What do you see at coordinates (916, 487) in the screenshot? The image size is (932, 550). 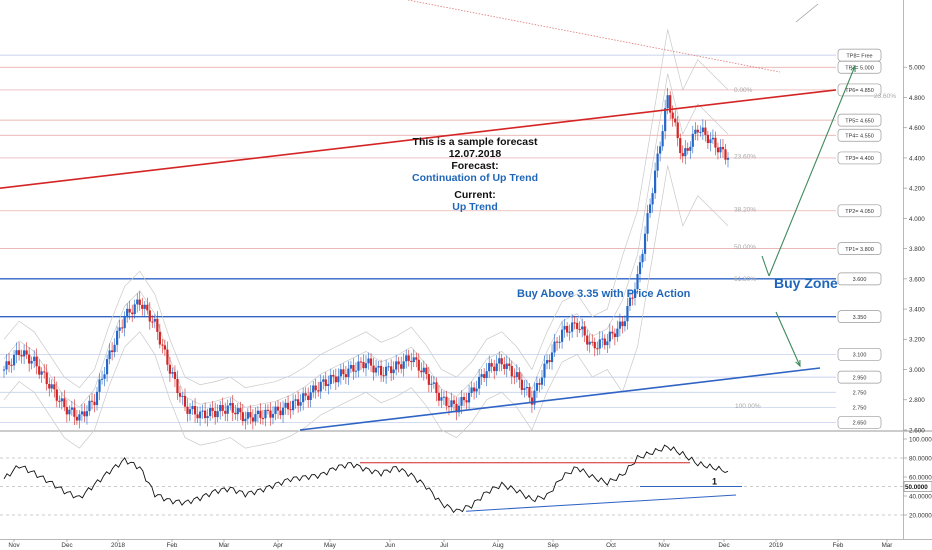 I see `osc-current-label: 50.0000` at bounding box center [916, 487].